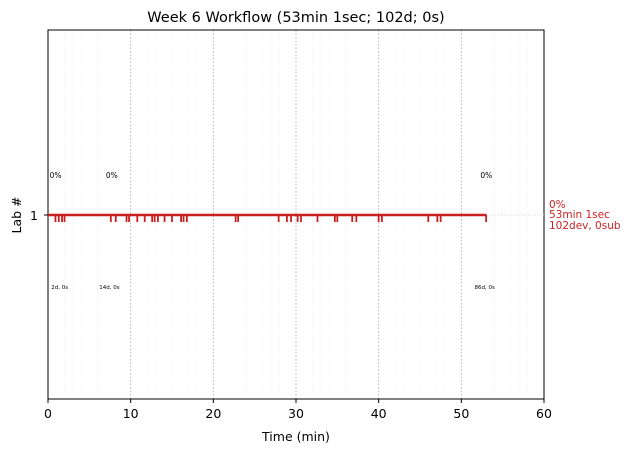 The width and height of the screenshot is (634, 453). I want to click on x-tick-label: 10, so click(131, 413).